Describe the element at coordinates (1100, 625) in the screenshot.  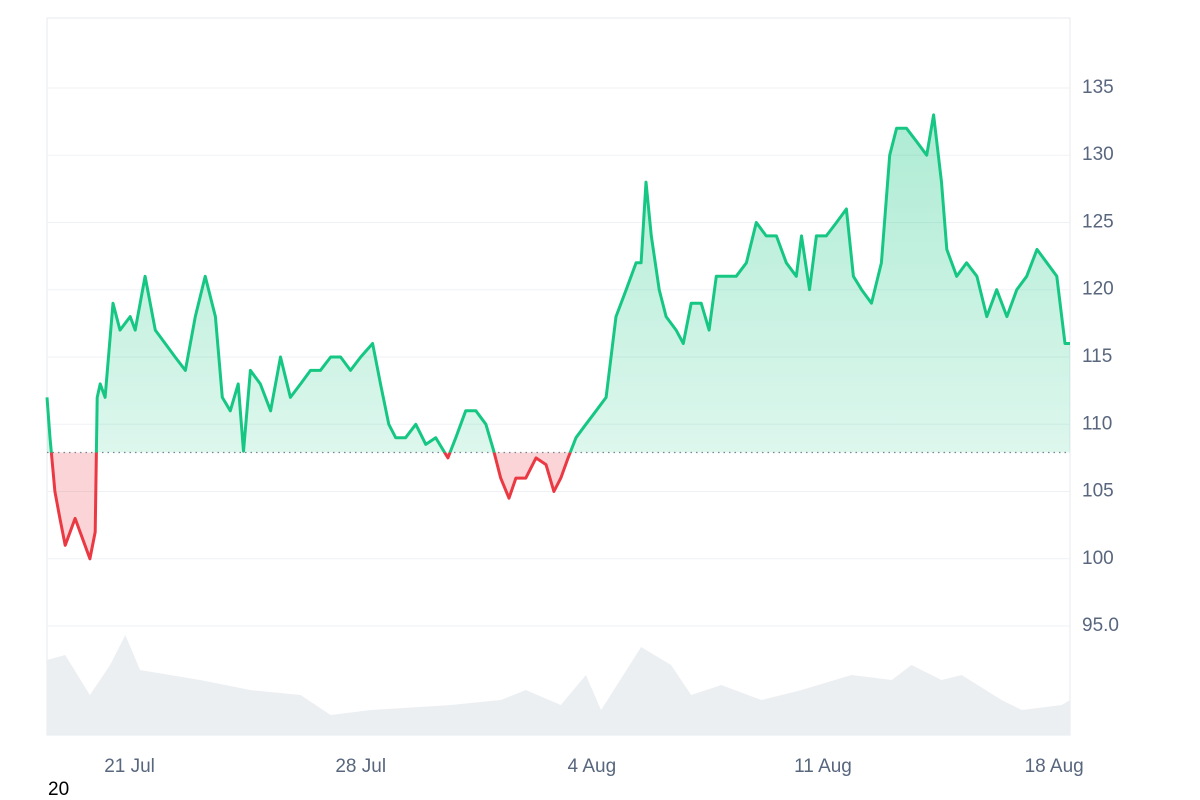
I see `y-tick-label: 95.0` at that location.